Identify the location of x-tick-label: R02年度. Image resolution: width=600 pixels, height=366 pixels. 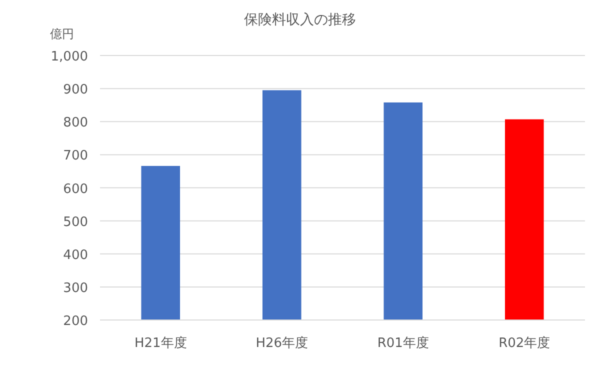
(524, 343).